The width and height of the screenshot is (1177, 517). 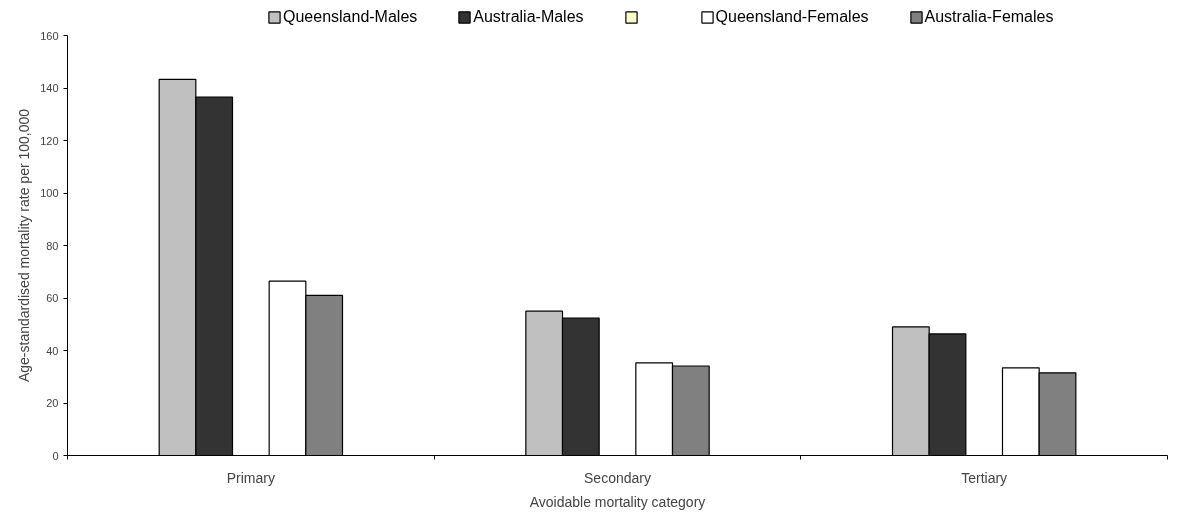 What do you see at coordinates (792, 17) in the screenshot?
I see `legend-label: Queensland-Females` at bounding box center [792, 17].